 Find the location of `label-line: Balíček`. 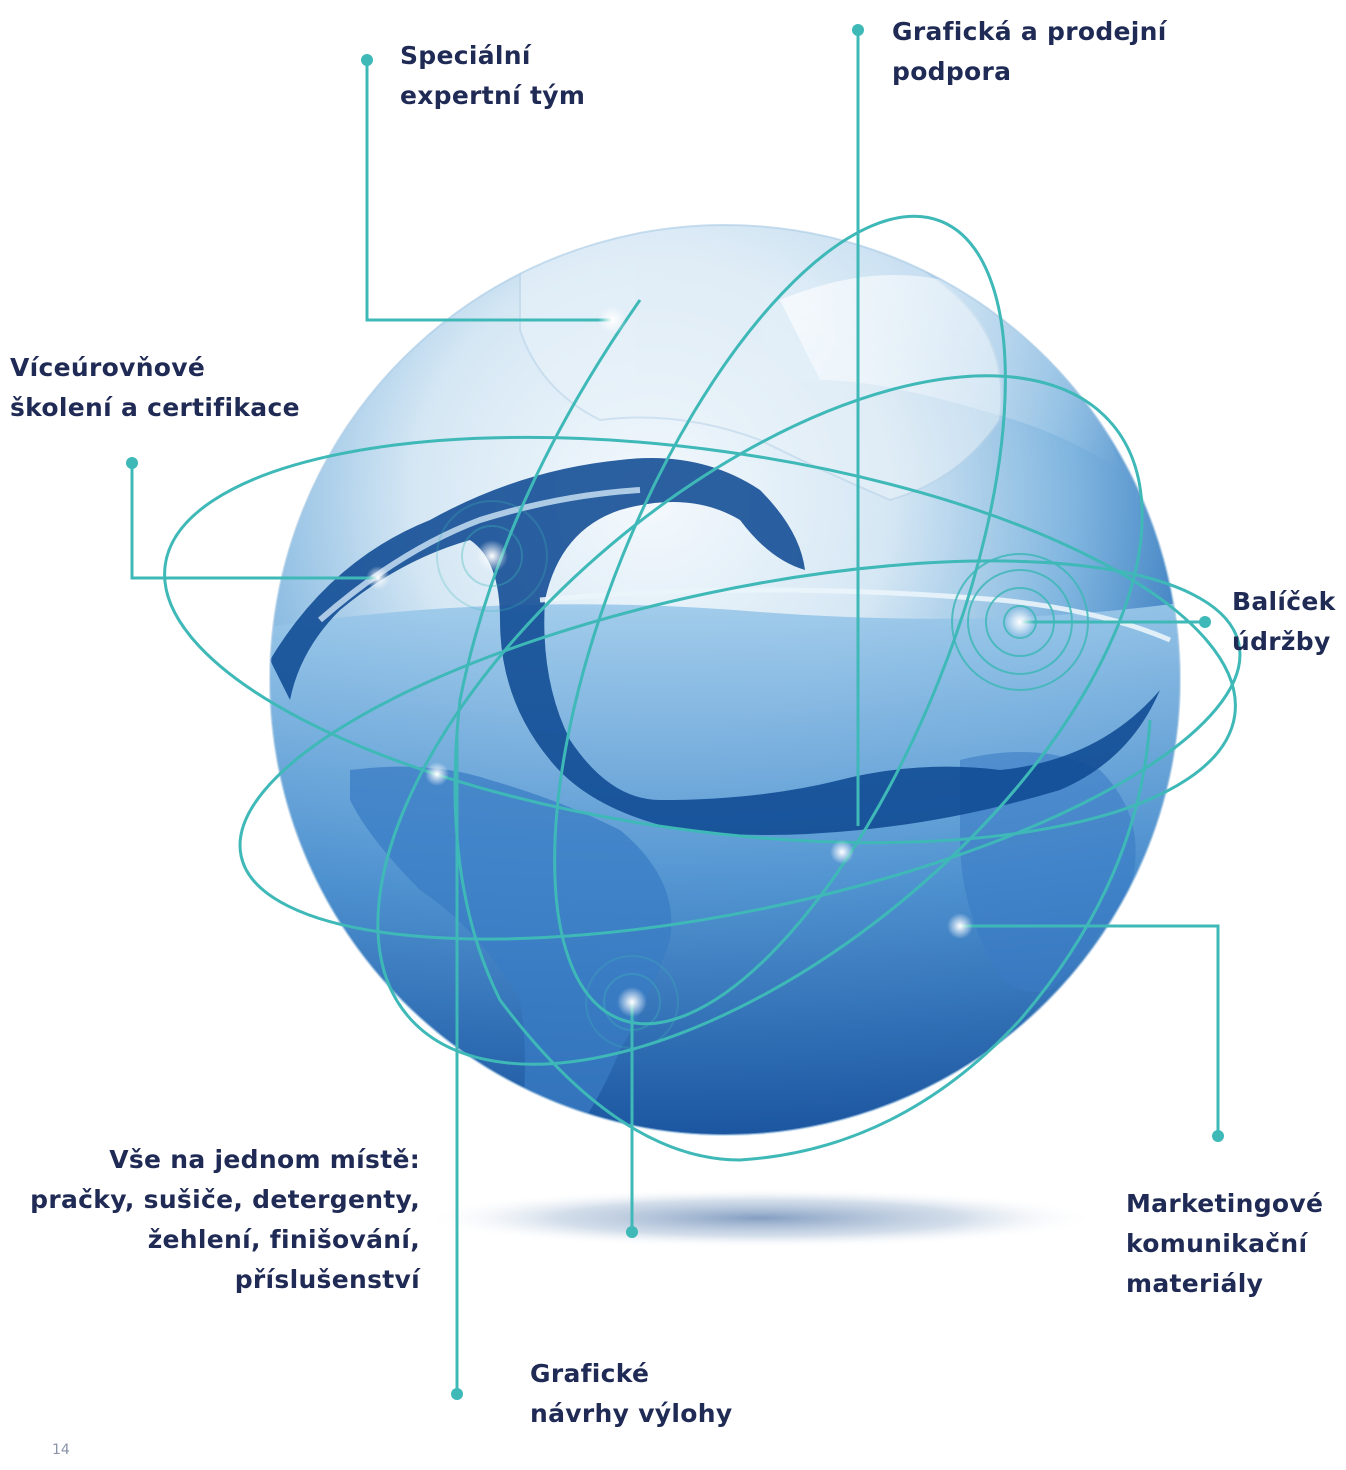

label-line: Balíček is located at coordinates (1284, 601).